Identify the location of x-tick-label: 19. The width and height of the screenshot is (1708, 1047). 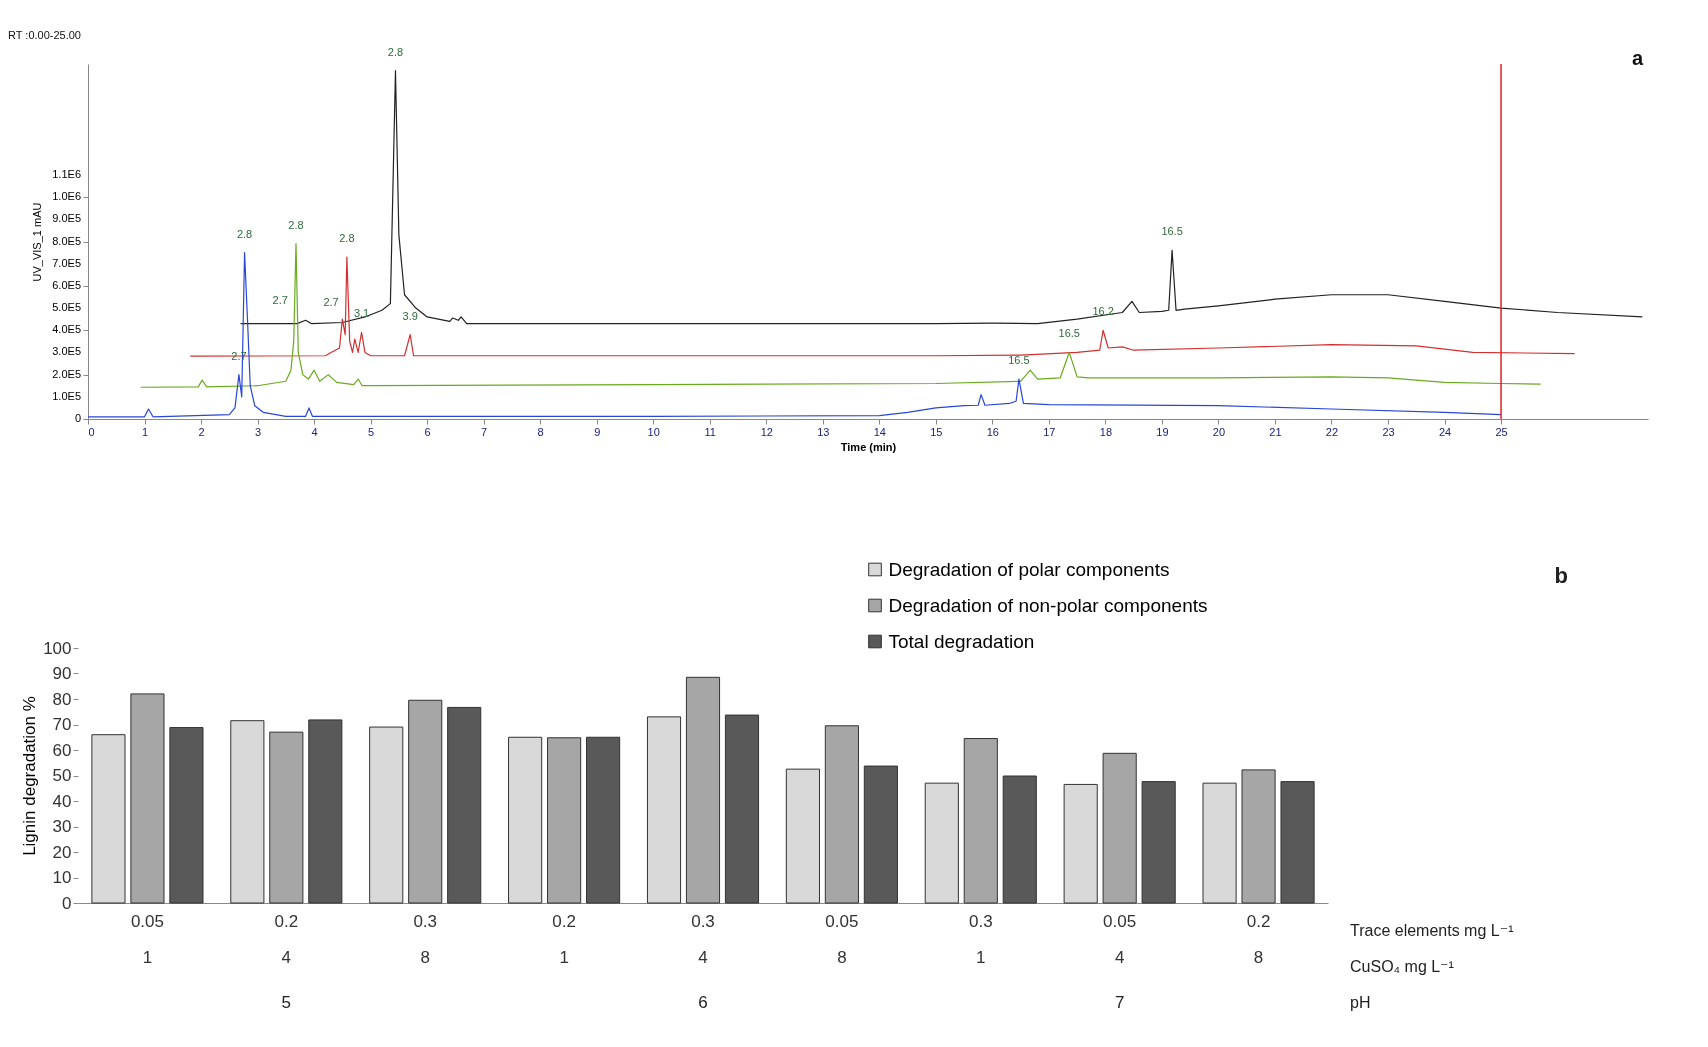
(1162, 431).